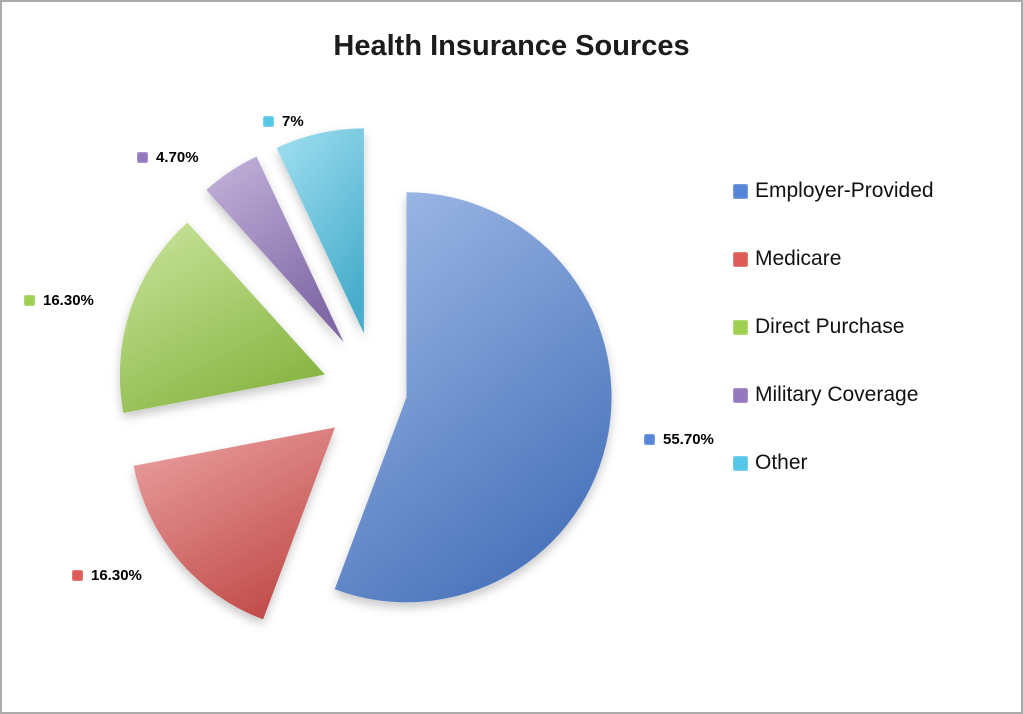  Describe the element at coordinates (740, 259) in the screenshot. I see `legend-swatch-medicare` at that location.